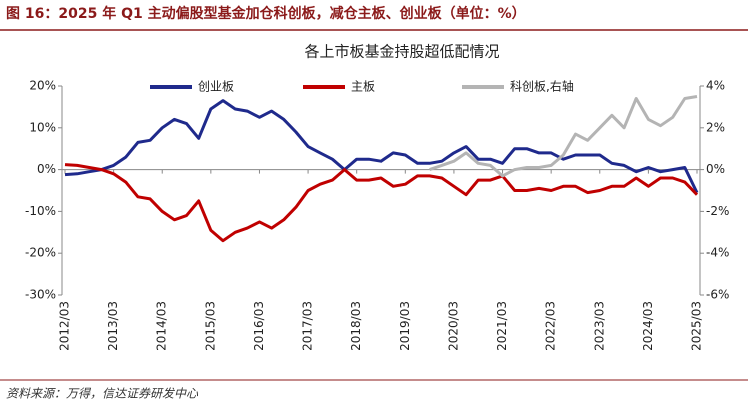 This screenshot has width=748, height=408. What do you see at coordinates (308, 326) in the screenshot?
I see `x-tick-label: 2017/03` at bounding box center [308, 326].